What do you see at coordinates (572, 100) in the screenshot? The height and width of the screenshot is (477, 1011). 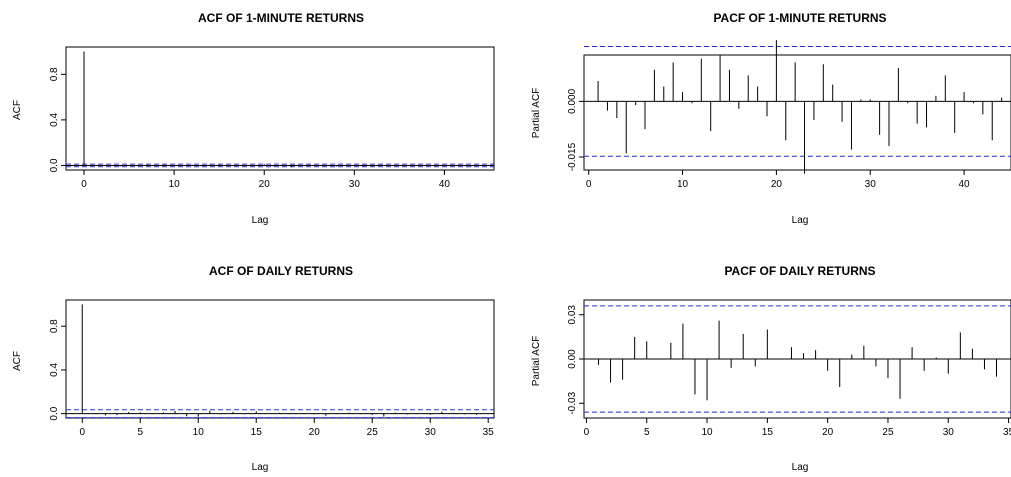 I see `y-tick-label: 0.000` at bounding box center [572, 100].